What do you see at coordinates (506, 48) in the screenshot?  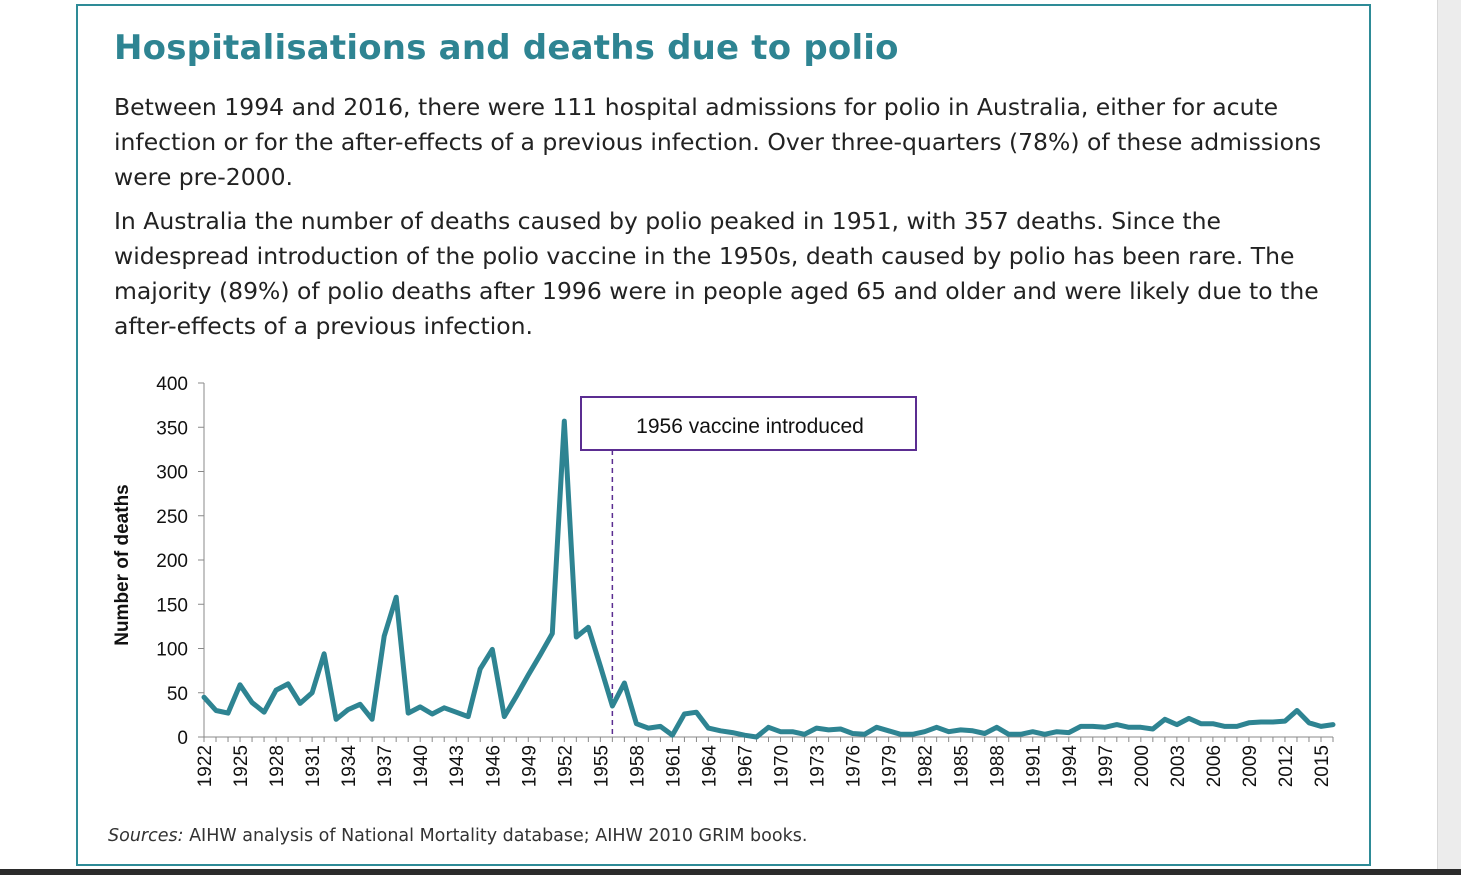 I see `page-title: Hospitalisations and deaths due to polio` at bounding box center [506, 48].